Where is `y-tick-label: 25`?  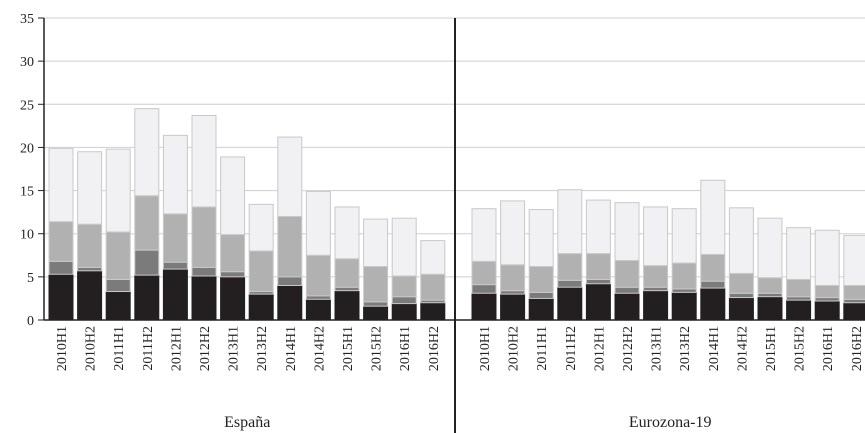
y-tick-label: 25 is located at coordinates (27, 105).